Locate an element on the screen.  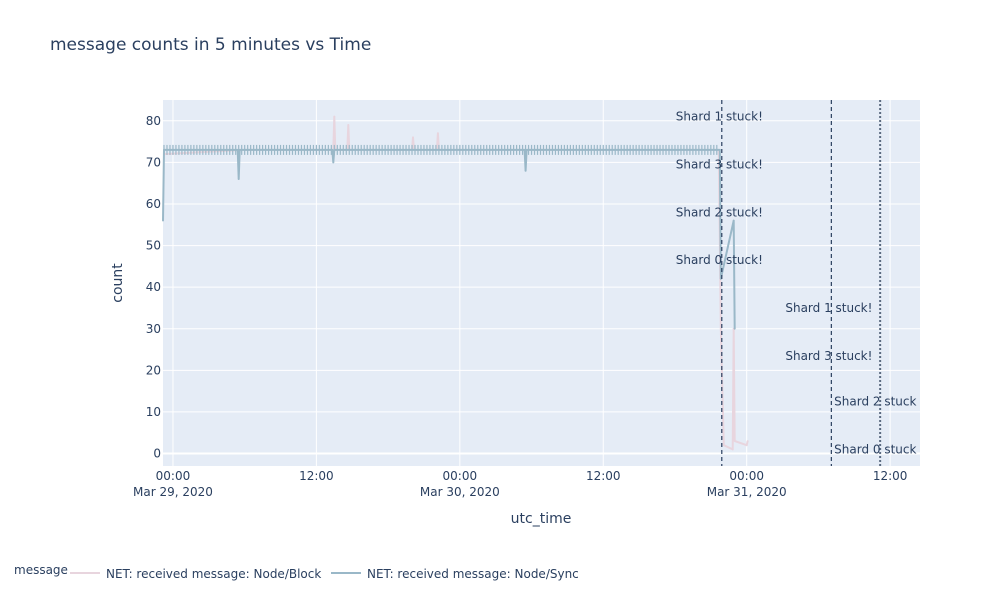
y-tick-label: 10 is located at coordinates (153, 412).